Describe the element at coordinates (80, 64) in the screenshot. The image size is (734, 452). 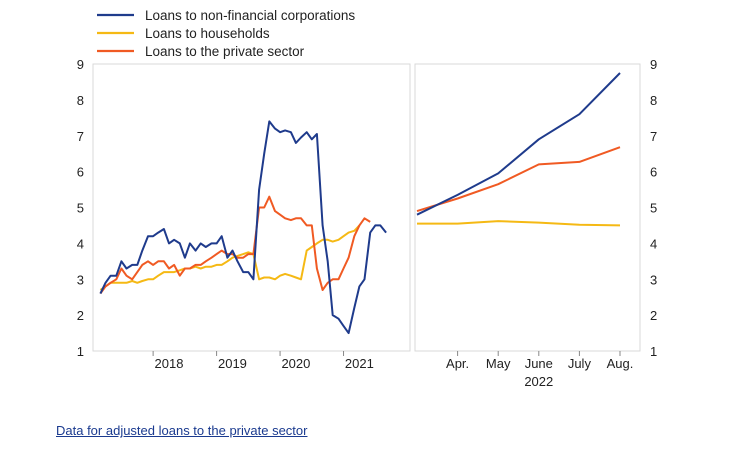
I see `y-tick-label-left: 9` at that location.